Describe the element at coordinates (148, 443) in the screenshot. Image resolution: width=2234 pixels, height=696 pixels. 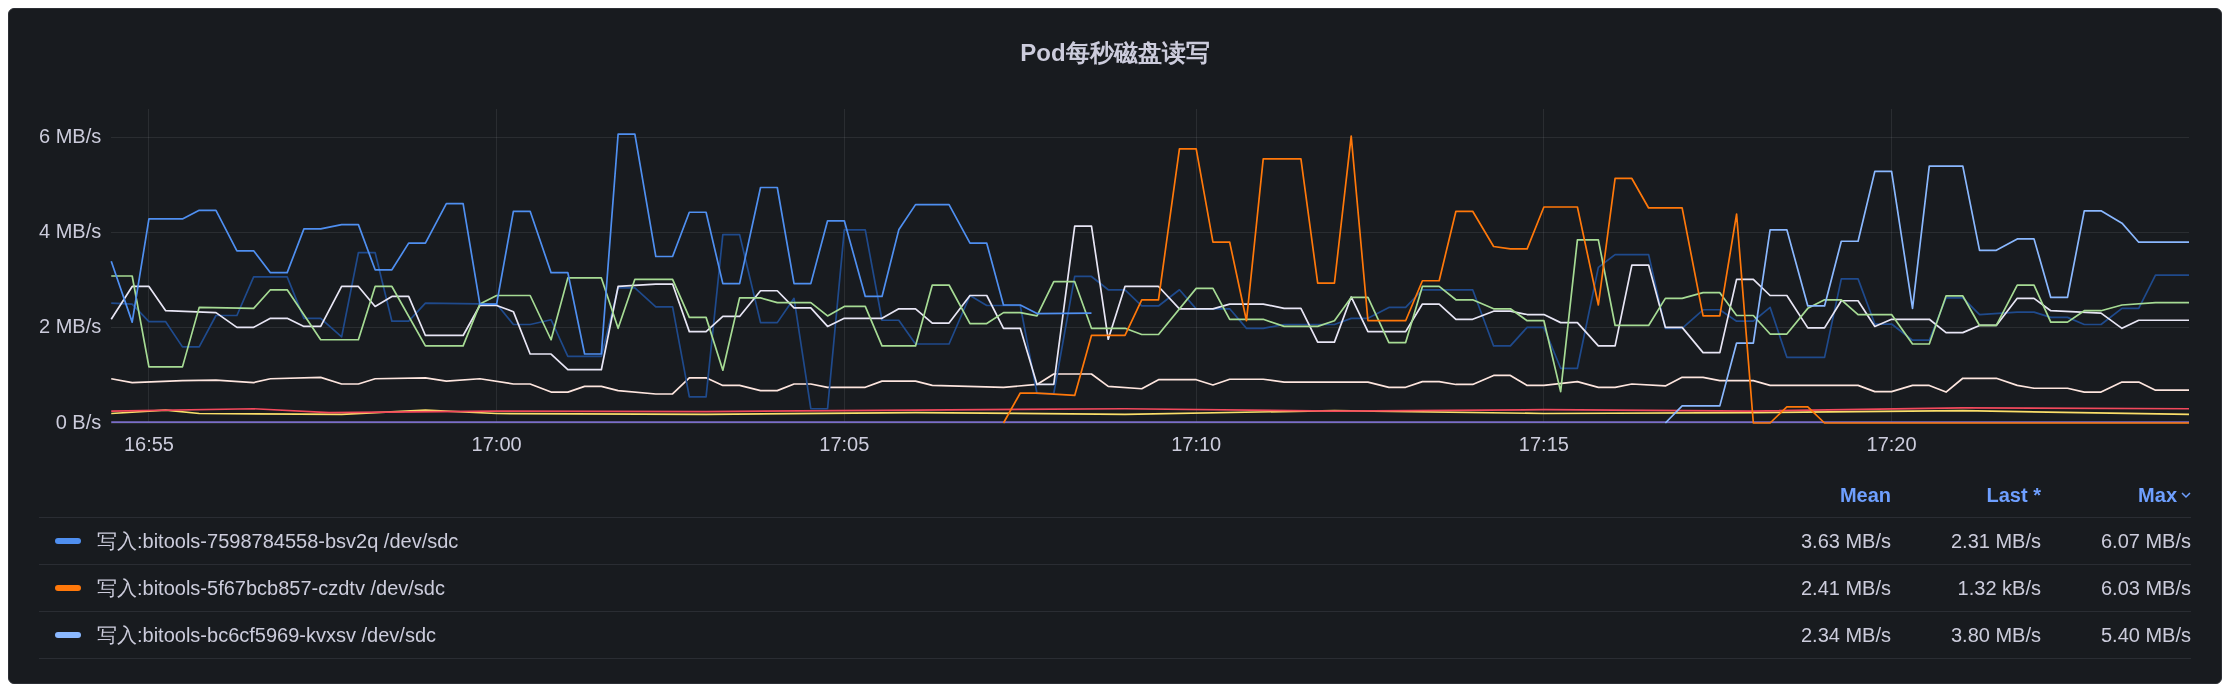
I see `x-tick-label: 16:55` at that location.